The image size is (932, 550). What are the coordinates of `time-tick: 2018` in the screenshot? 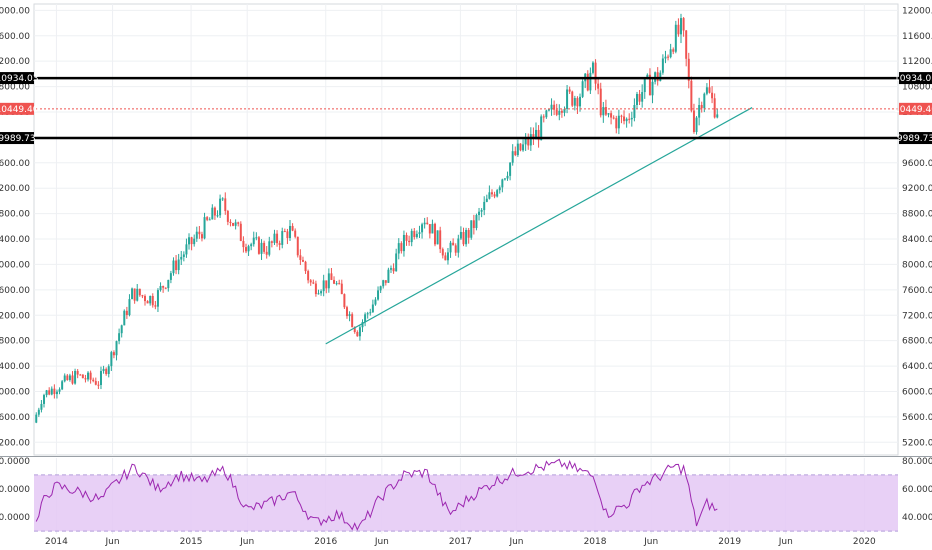 It's located at (595, 542).